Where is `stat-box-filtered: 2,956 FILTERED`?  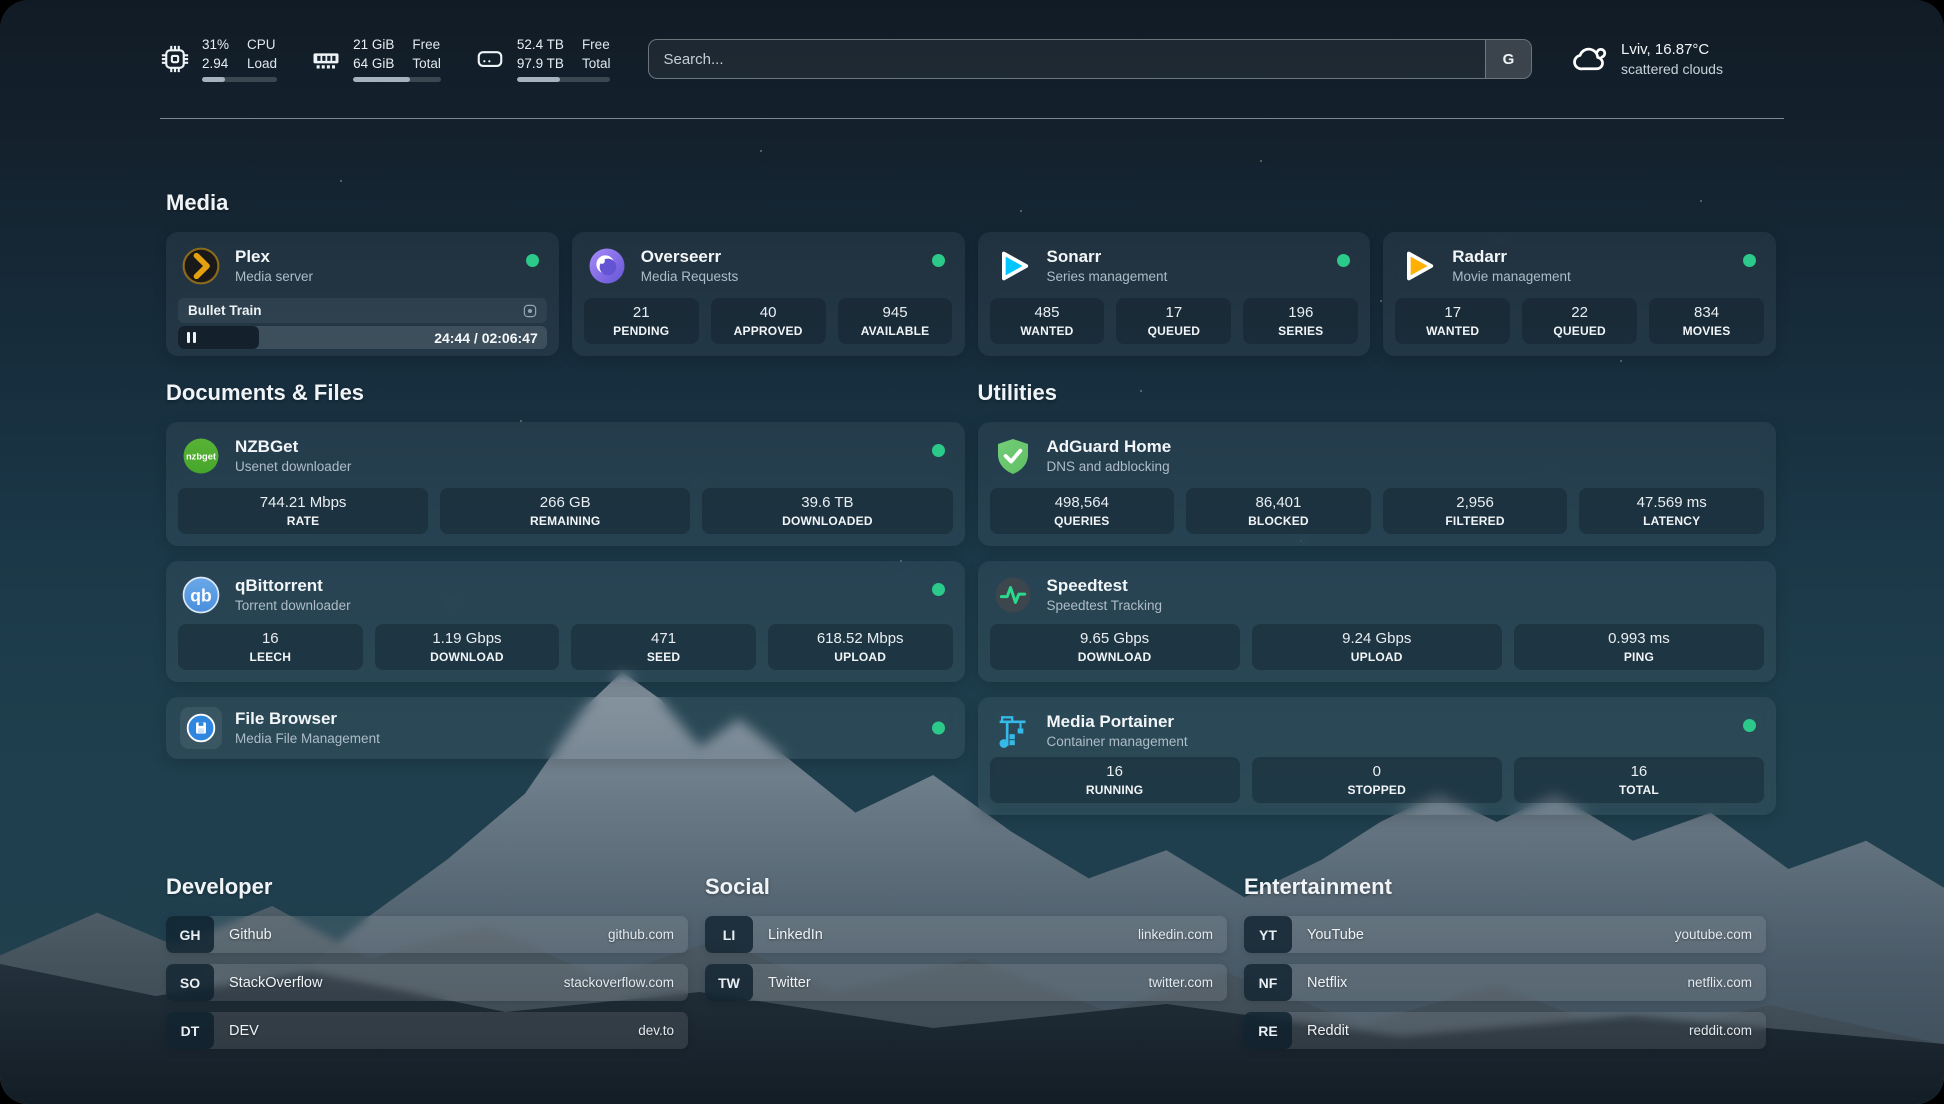 stat-box-filtered: 2,956 FILTERED is located at coordinates (1475, 511).